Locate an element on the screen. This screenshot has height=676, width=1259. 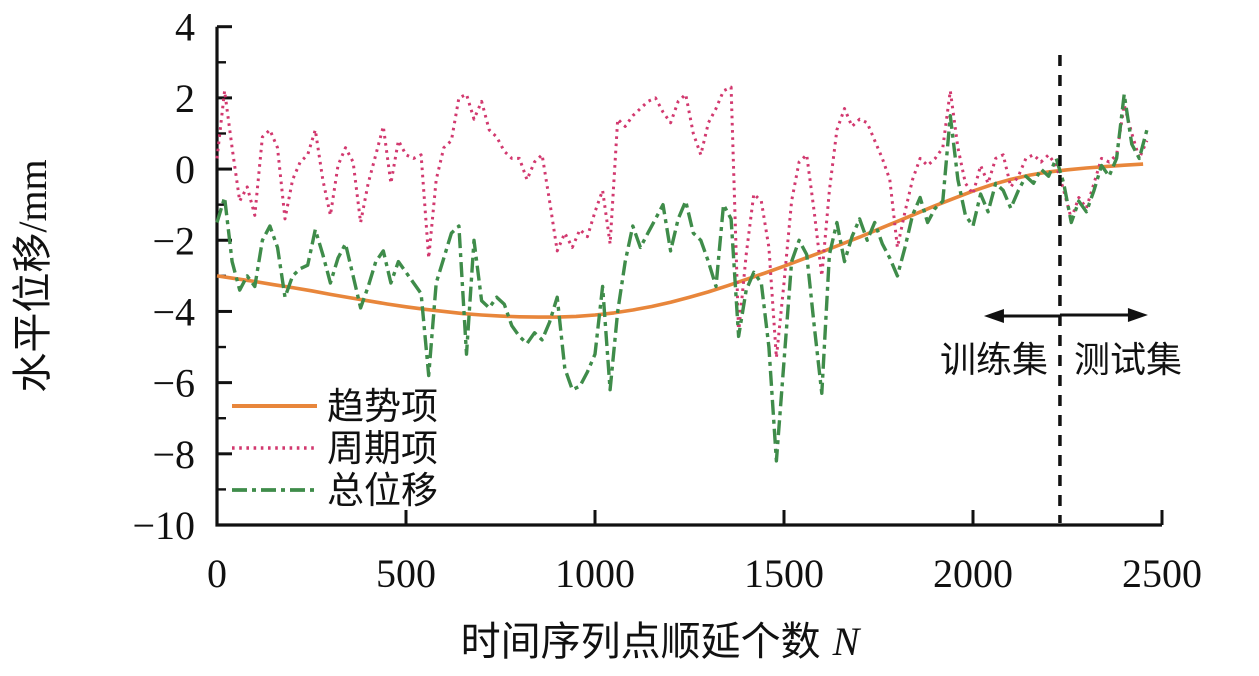
y-tick-label: −2 is located at coordinates (173, 240).